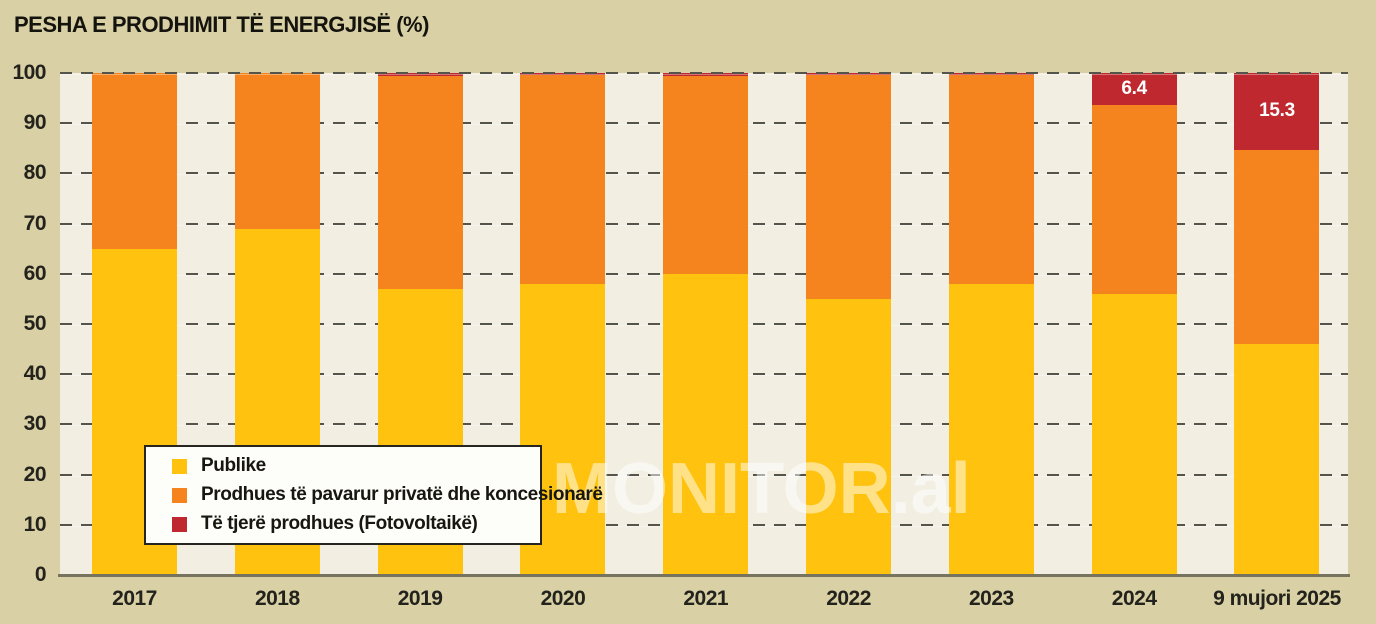 This screenshot has height=624, width=1376. What do you see at coordinates (849, 74) in the screenshot?
I see `bar-segment-other-2022` at bounding box center [849, 74].